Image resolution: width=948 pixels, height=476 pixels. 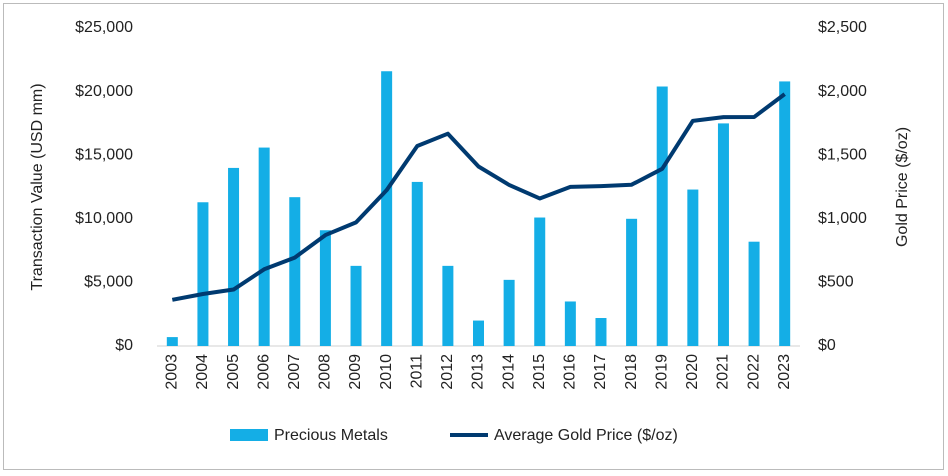 What do you see at coordinates (104, 154) in the screenshot?
I see `y-tick-label: $15,000` at bounding box center [104, 154].